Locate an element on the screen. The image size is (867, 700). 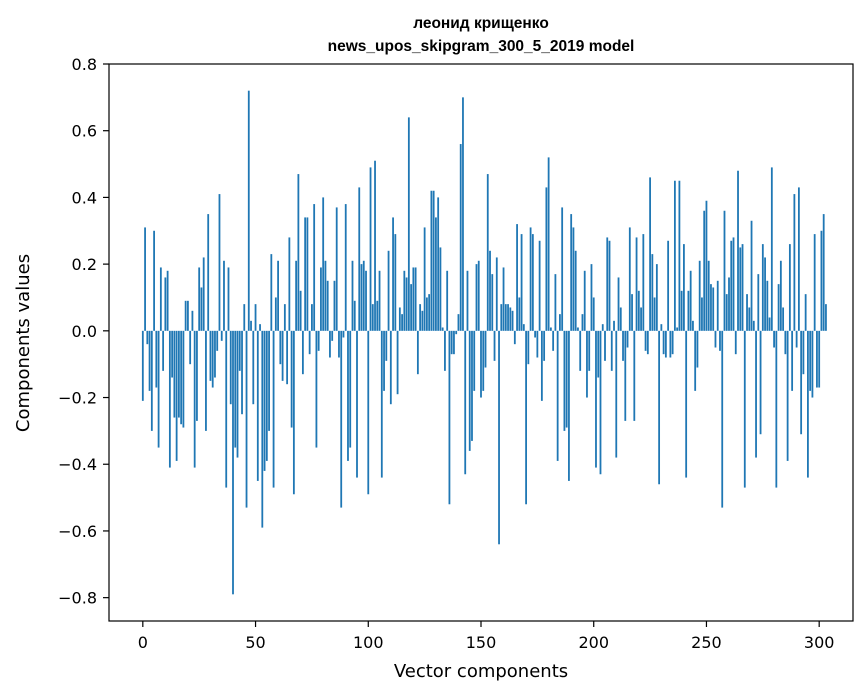
chart-title-line2: news_upos_skipgram_300_5_2019 model is located at coordinates (481, 46).